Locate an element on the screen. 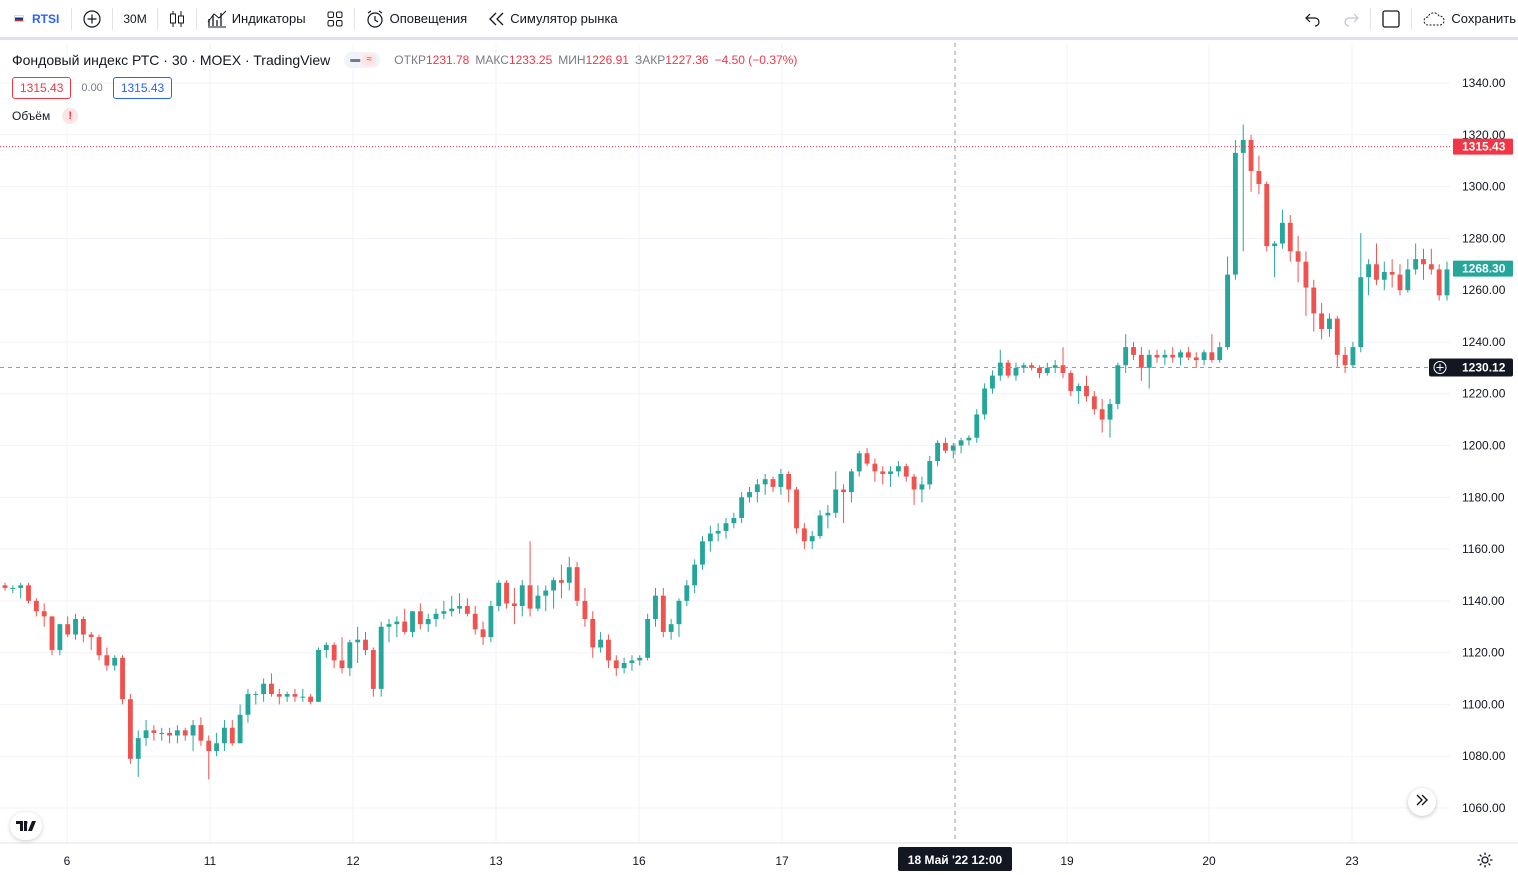 Image resolution: width=1518 pixels, height=875 pixels. gear-icon is located at coordinates (1485, 862).